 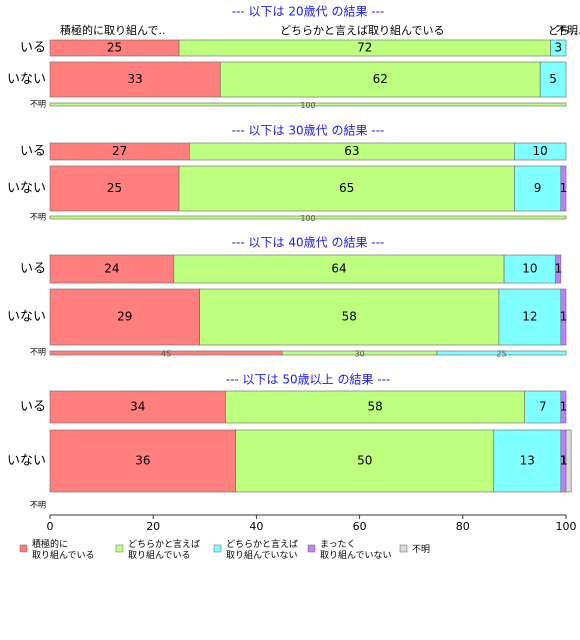 I want to click on value-label: 36, so click(x=142, y=461).